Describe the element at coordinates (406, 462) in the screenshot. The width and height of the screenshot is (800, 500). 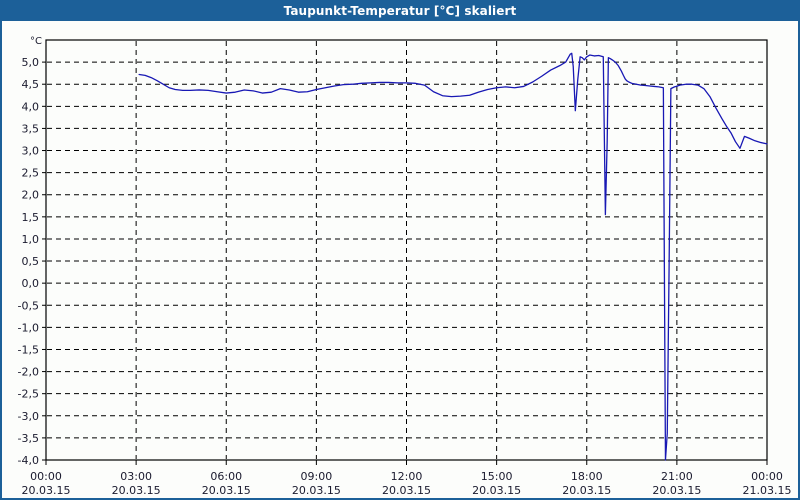
I see `x-axis-ticks` at that location.